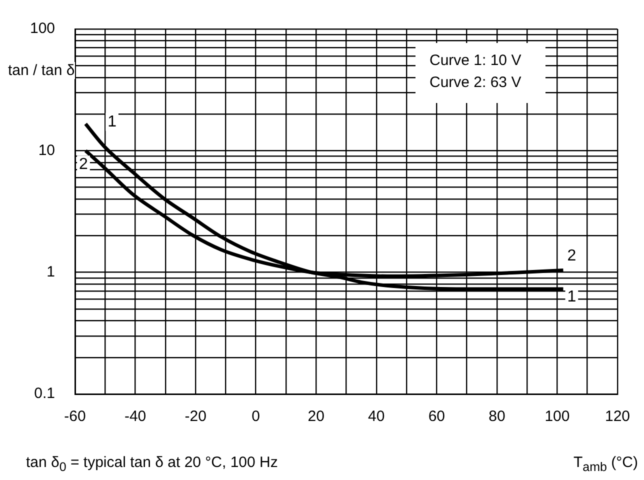 The image size is (644, 480). What do you see at coordinates (376, 417) in the screenshot?
I see `x-tick-label: 40` at bounding box center [376, 417].